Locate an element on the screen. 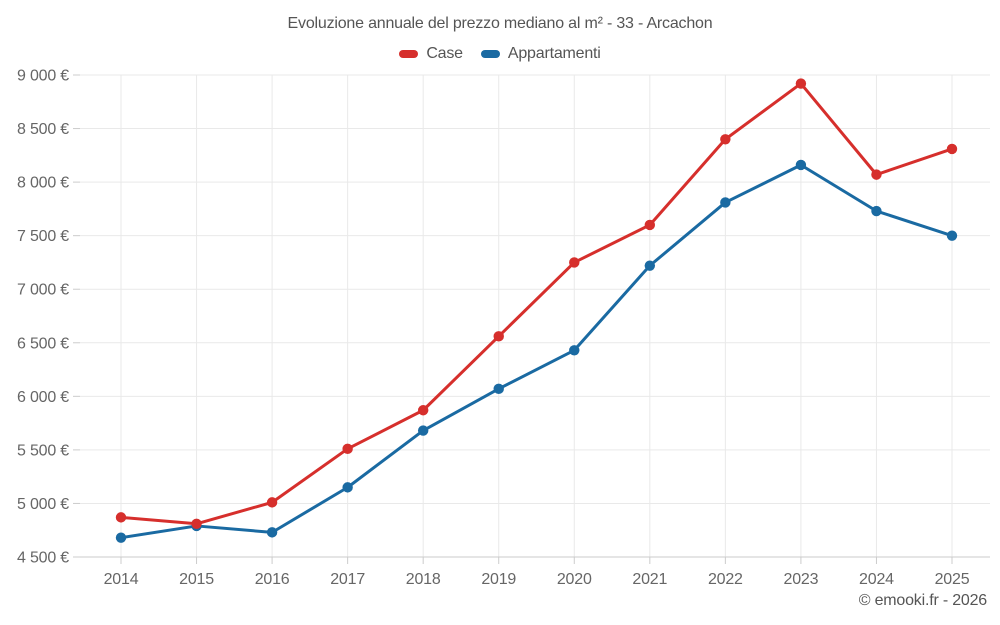 This screenshot has height=625, width=1000. legend-swatch-appartamenti is located at coordinates (490, 54).